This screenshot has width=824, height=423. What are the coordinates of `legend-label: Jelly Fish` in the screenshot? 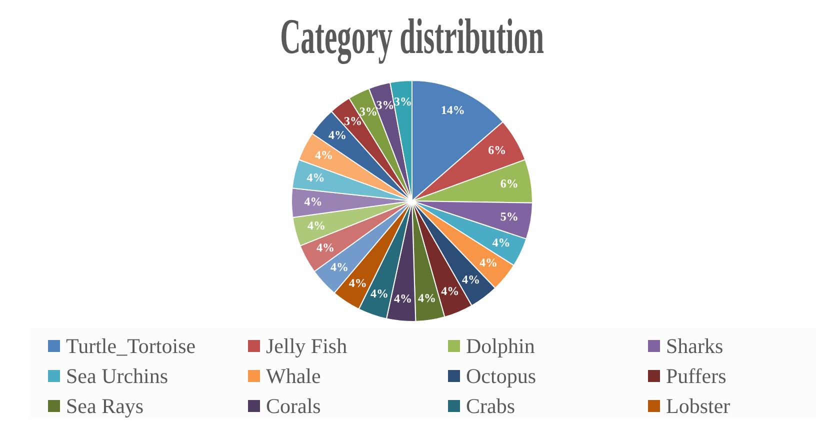 It's located at (307, 346).